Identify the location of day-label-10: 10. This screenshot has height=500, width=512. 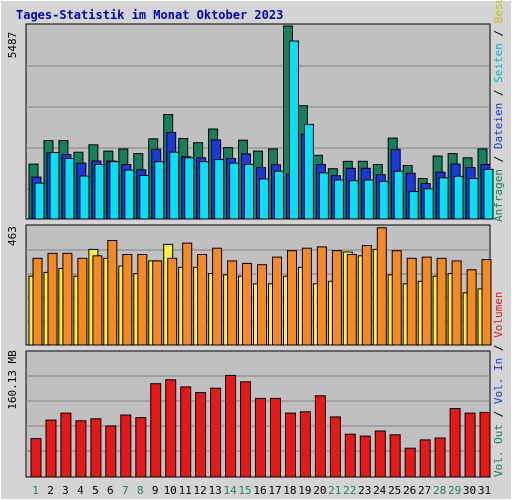
(170, 490).